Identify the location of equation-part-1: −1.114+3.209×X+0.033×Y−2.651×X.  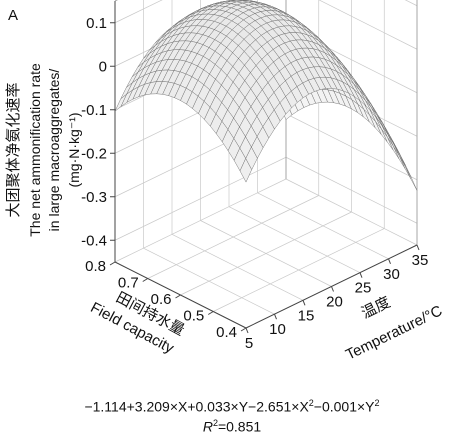
(196, 406).